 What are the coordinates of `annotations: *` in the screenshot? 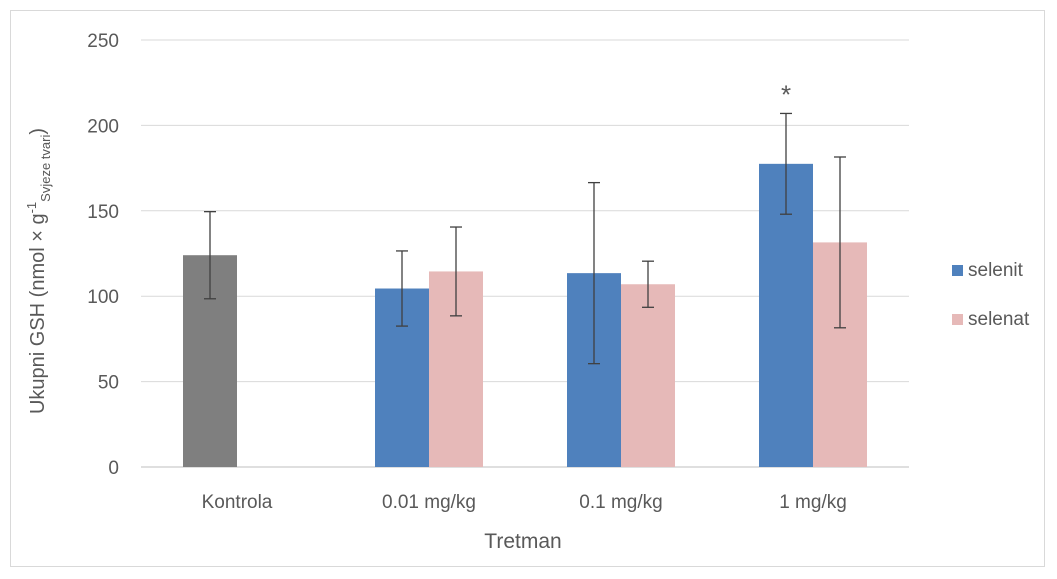 It's located at (786, 94).